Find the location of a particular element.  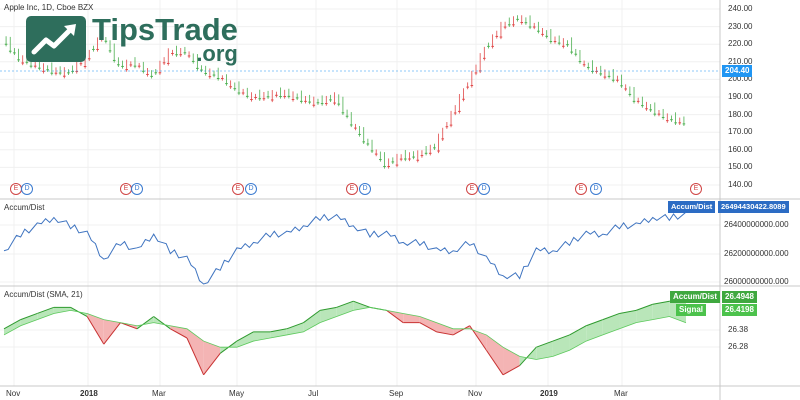

price-axis-tick: 200.00 is located at coordinates (740, 79).